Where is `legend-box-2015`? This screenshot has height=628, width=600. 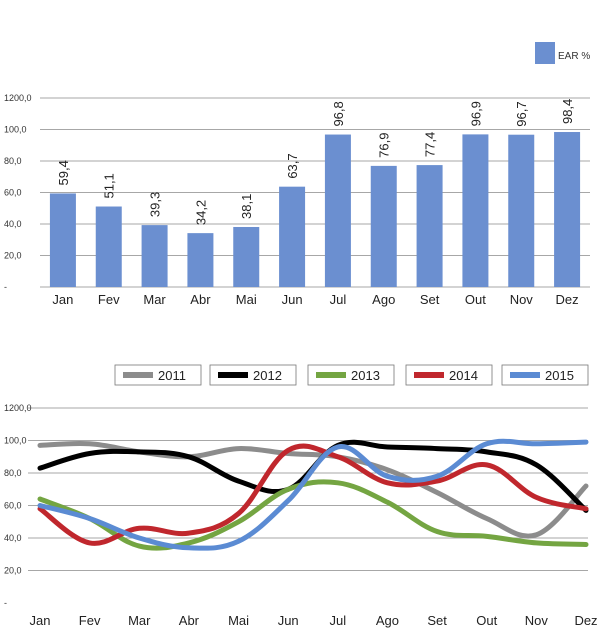 legend-box-2015 is located at coordinates (545, 375).